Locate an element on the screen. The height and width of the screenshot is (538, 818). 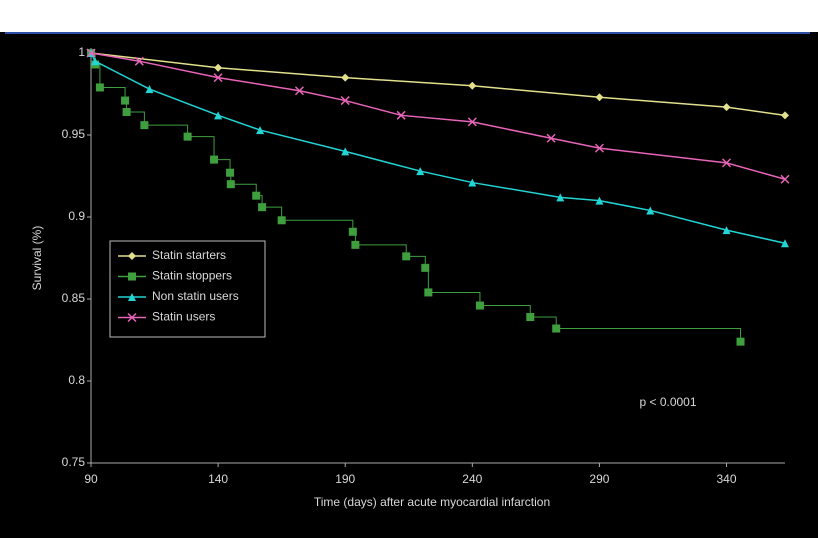
legend-label: Statin stoppers is located at coordinates (192, 276).